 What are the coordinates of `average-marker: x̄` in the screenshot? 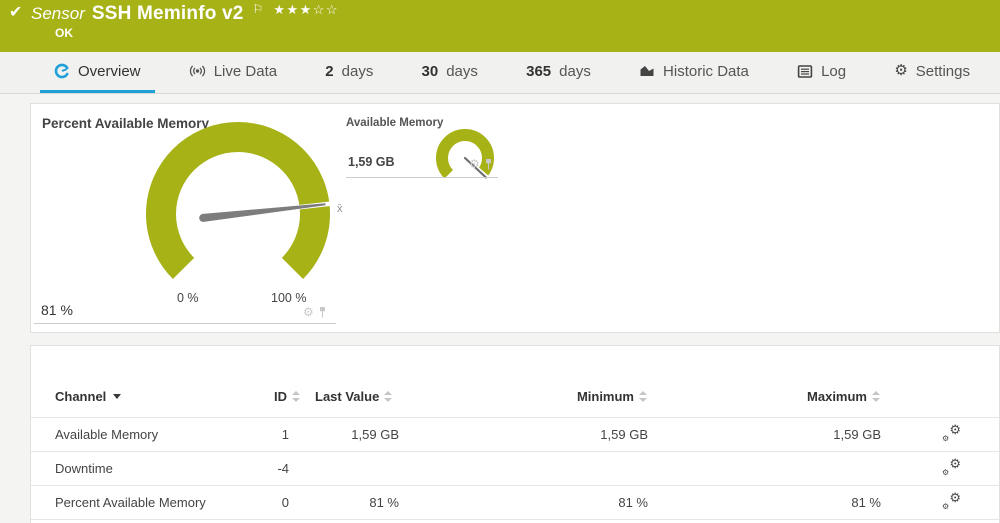 It's located at (340, 209).